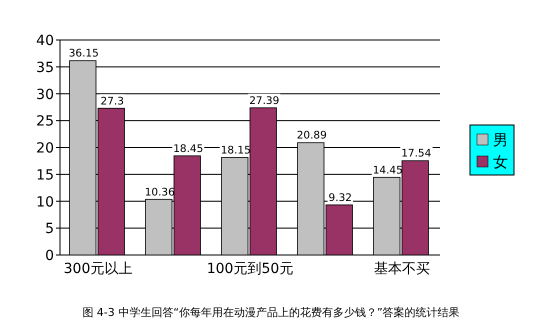 Image resolution: width=542 pixels, height=336 pixels. What do you see at coordinates (188, 148) in the screenshot?
I see `data-label: 18.45` at bounding box center [188, 148].